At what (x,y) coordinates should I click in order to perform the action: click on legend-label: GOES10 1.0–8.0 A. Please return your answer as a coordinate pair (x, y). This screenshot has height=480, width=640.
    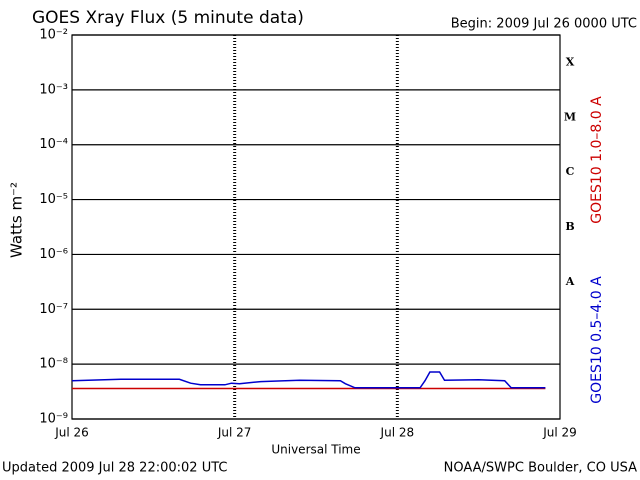
    Looking at the image, I should click on (597, 160).